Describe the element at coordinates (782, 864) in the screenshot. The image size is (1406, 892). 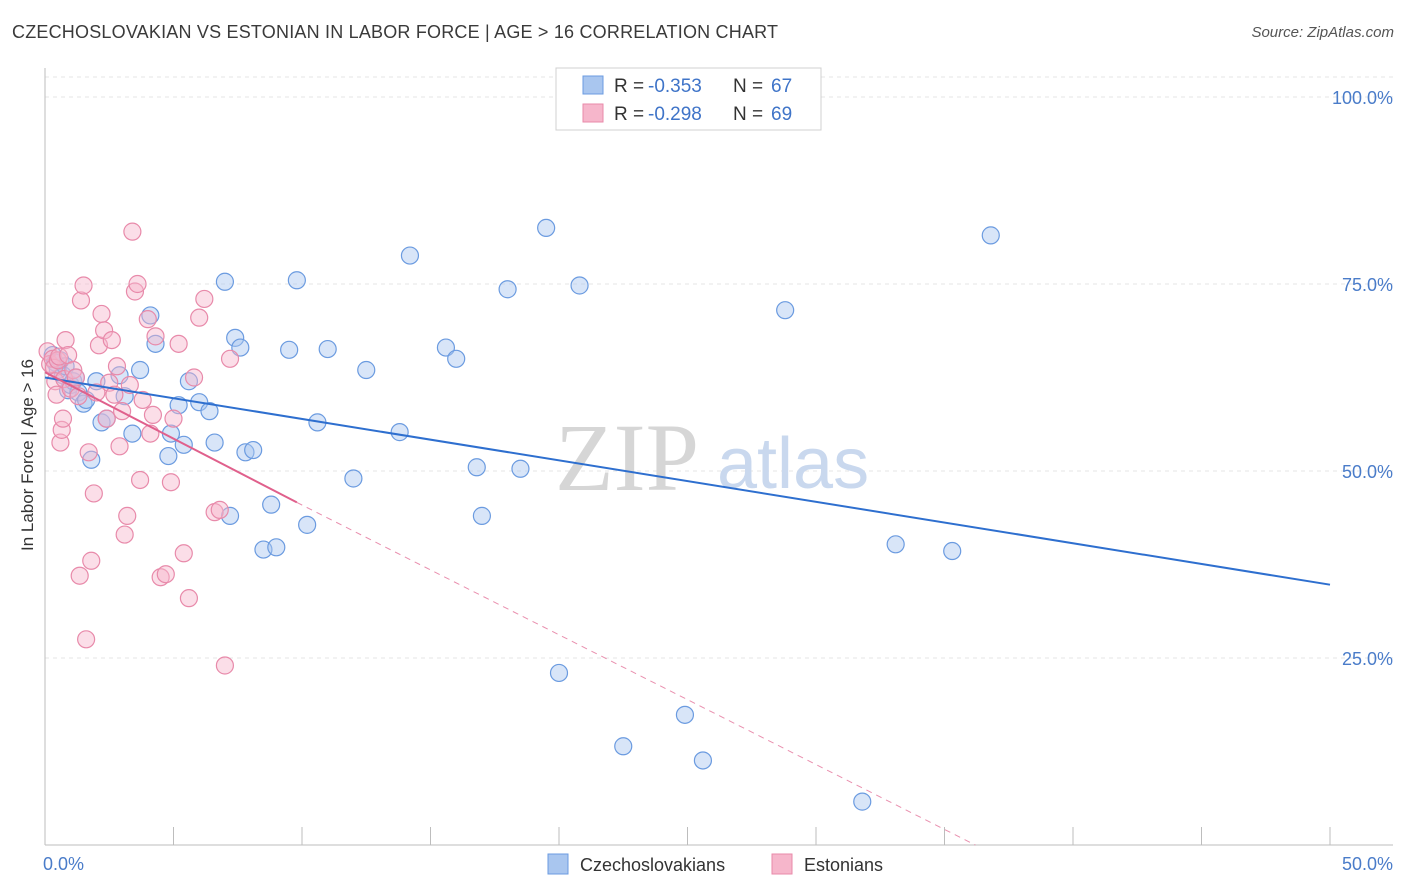
I see `bottom-legend-swatch-eston` at that location.